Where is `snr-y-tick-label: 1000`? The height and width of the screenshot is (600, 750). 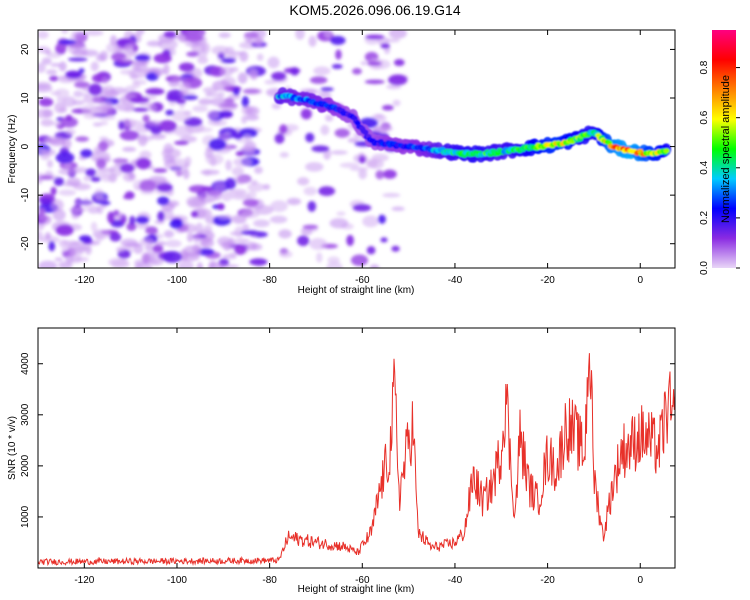 snr-y-tick-label: 1000 is located at coordinates (25, 516).